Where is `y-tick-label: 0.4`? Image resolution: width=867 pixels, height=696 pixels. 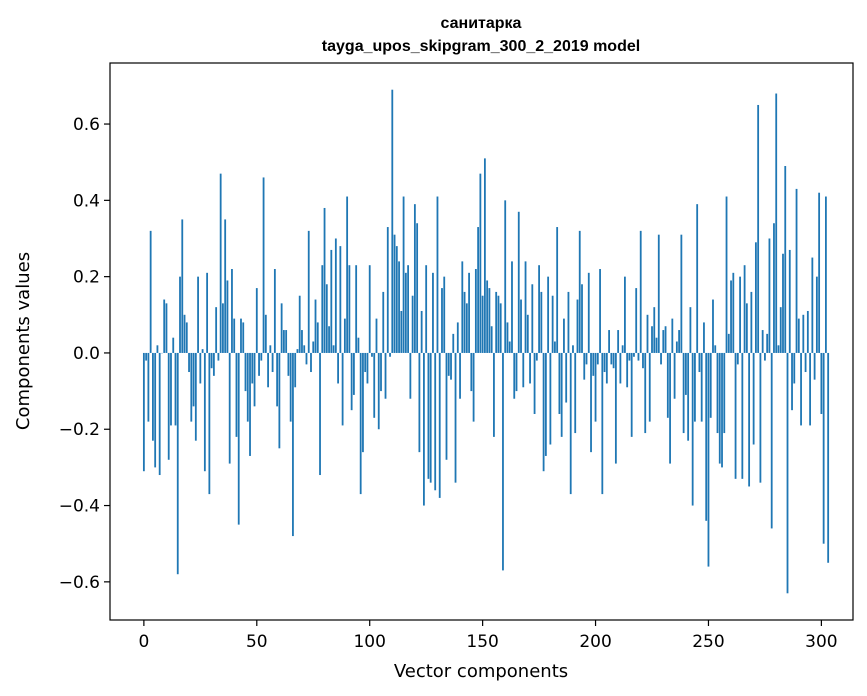
y-tick-label: 0.4 is located at coordinates (86, 201).